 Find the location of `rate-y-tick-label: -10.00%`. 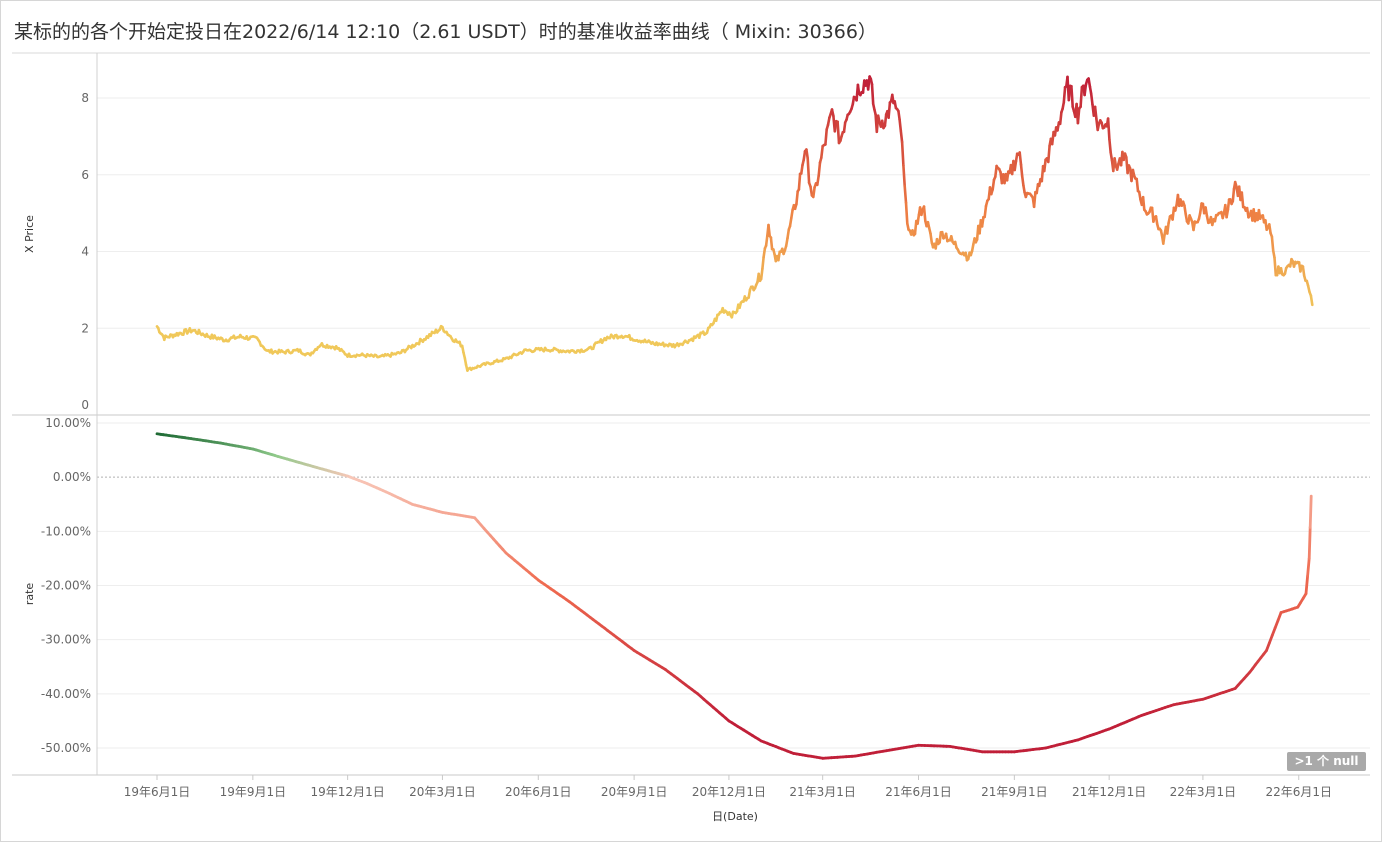

rate-y-tick-label: -10.00% is located at coordinates (66, 531).